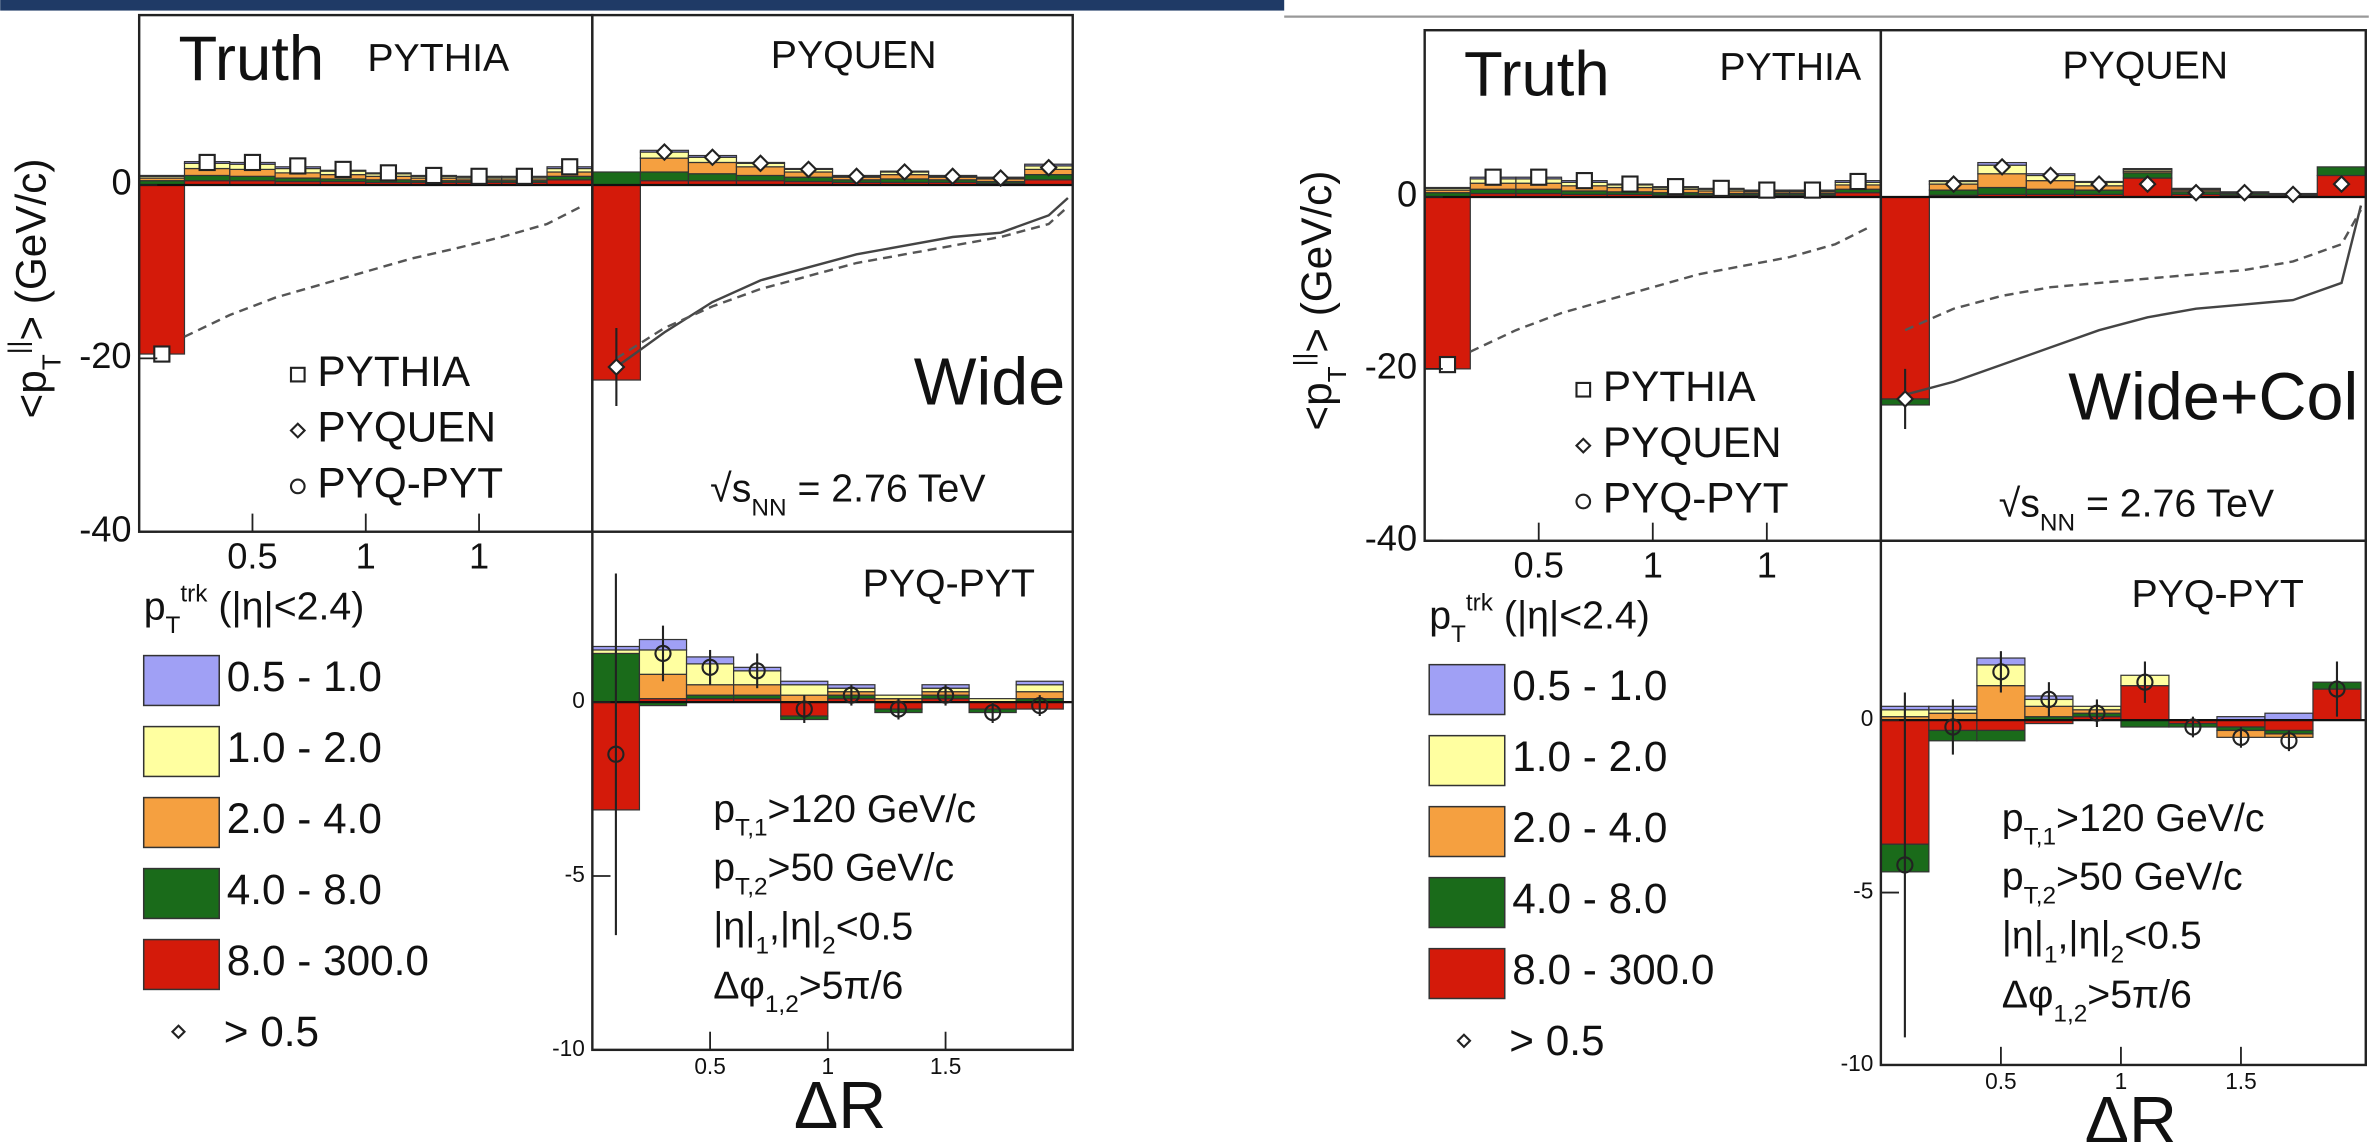  Describe the element at coordinates (17, 348) in the screenshot. I see `text-part: ||` at that location.